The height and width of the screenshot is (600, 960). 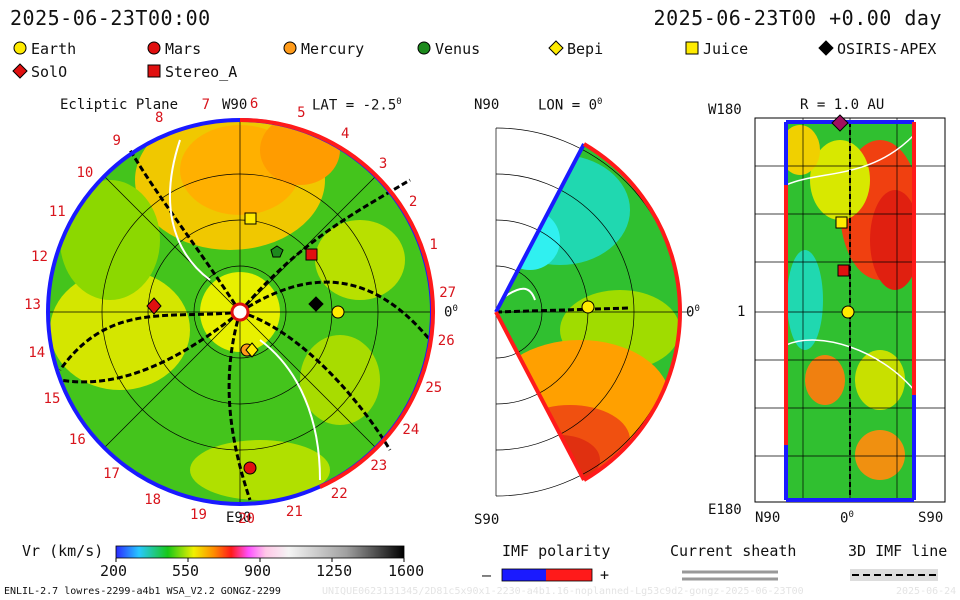 I want to click on carrington-label: 14, so click(x=37, y=353).